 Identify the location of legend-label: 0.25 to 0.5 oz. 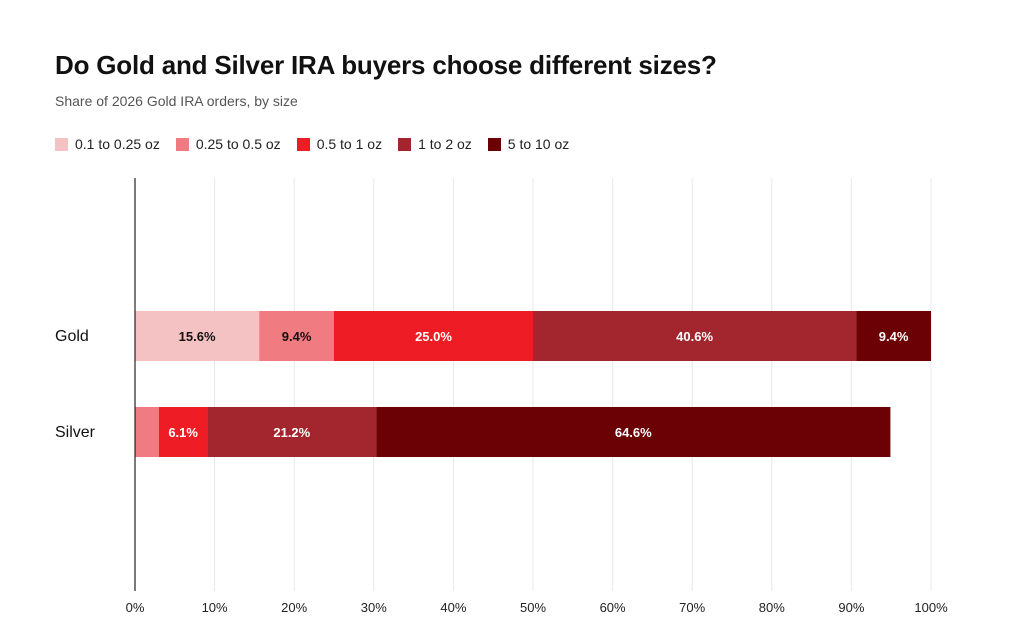
(238, 144).